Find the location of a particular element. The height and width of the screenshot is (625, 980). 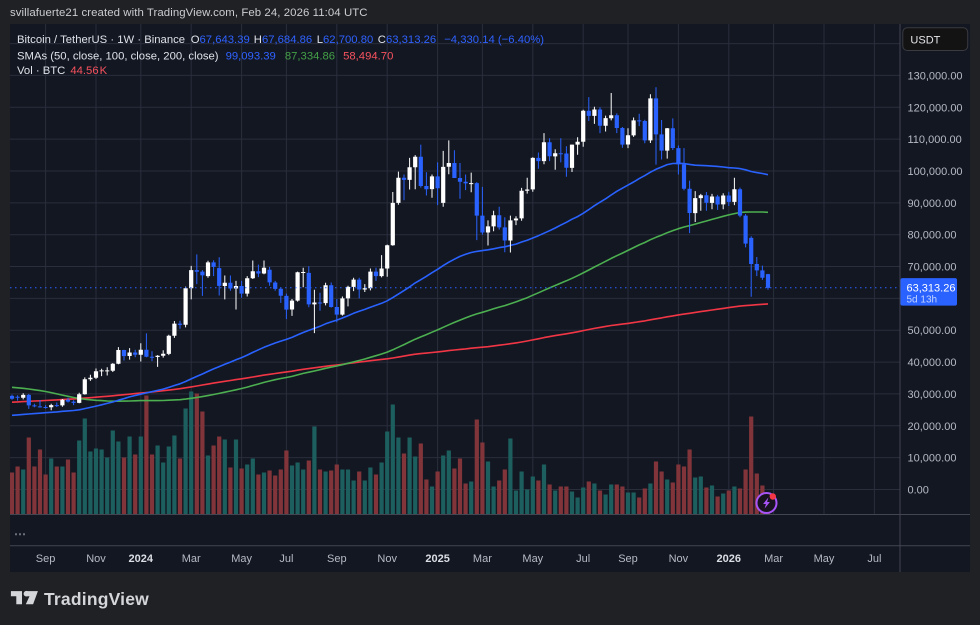

svg-text: 2024 is located at coordinates (141, 559).